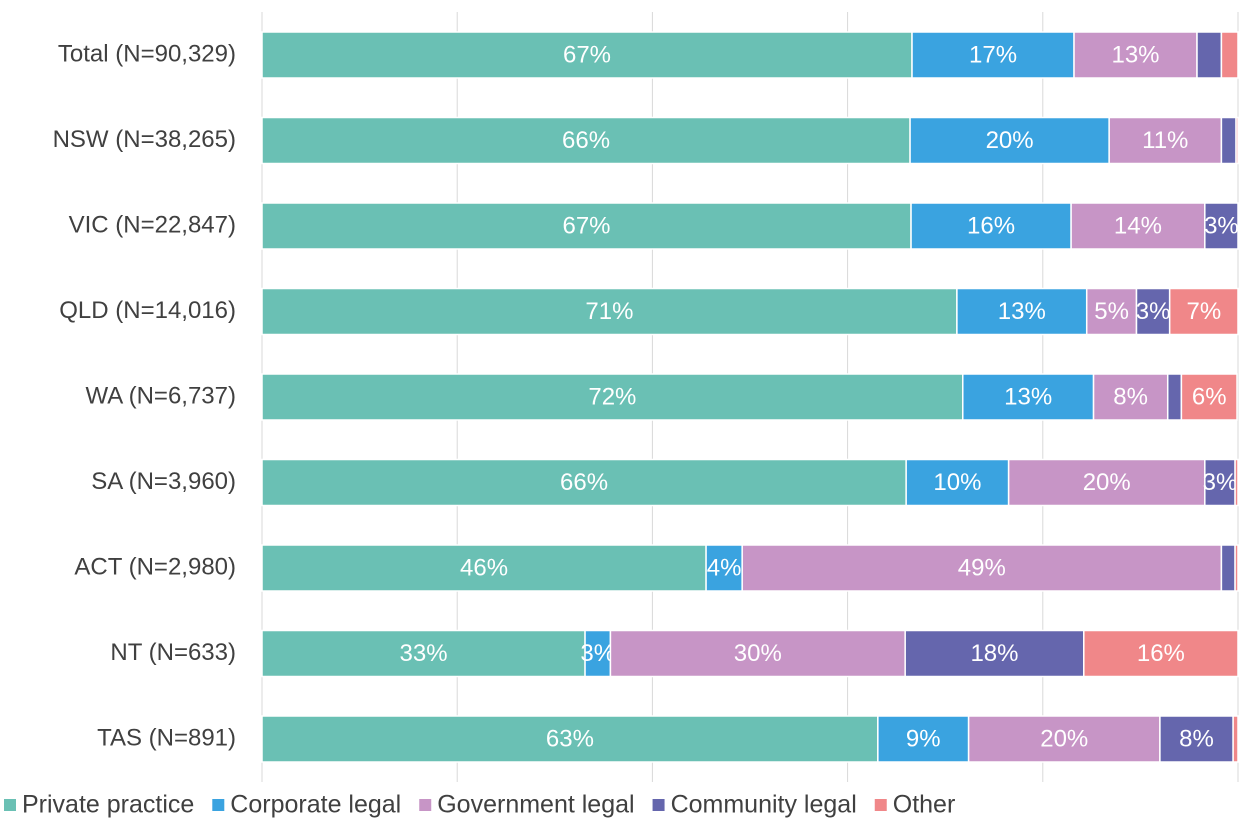 The image size is (1245, 833). I want to click on data-label: 11%, so click(1165, 140).